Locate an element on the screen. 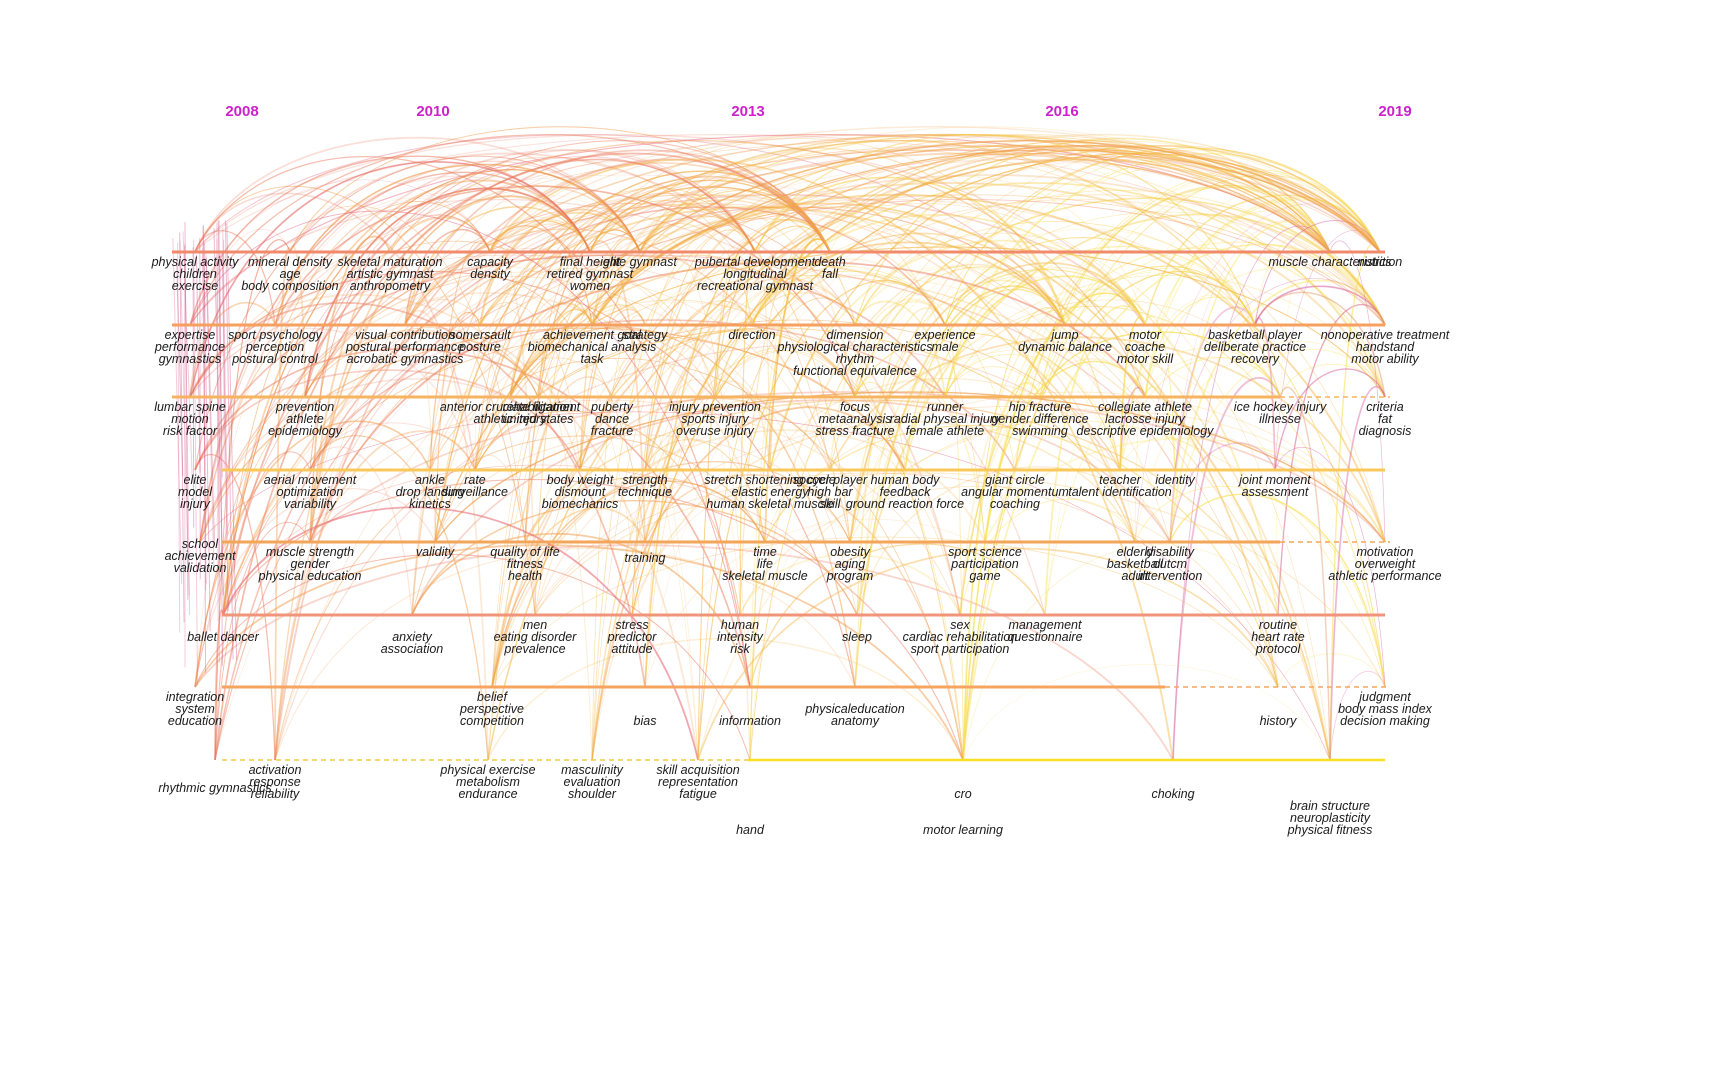 The width and height of the screenshot is (1728, 1080). keyword-label: rehabilitation is located at coordinates (538, 407).